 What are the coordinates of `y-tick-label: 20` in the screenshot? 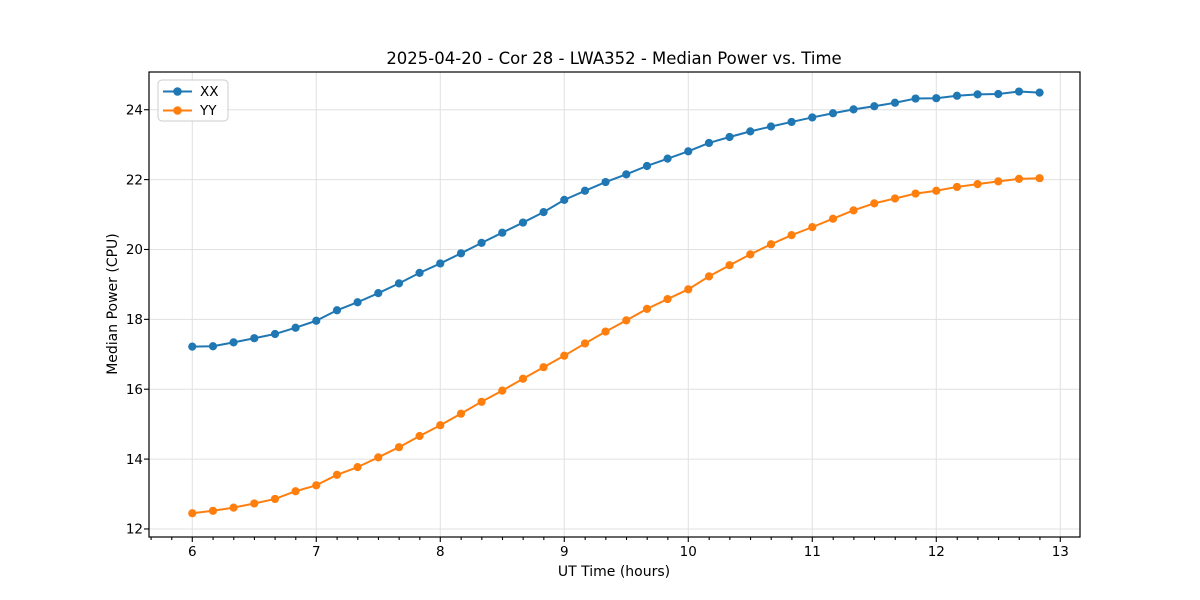 It's located at (134, 250).